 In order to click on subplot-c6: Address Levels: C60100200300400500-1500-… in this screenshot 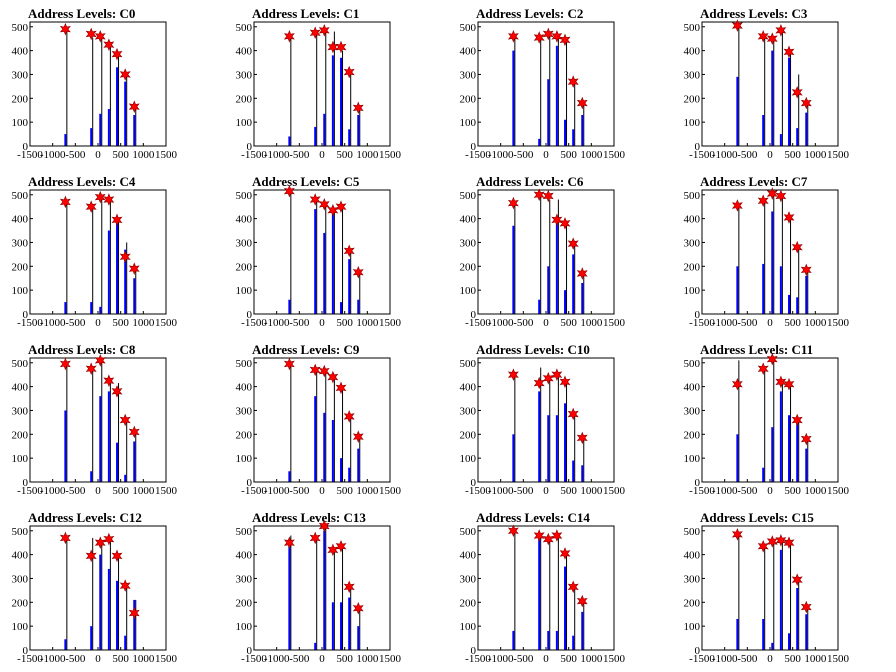, I will do `click(543, 251)`.